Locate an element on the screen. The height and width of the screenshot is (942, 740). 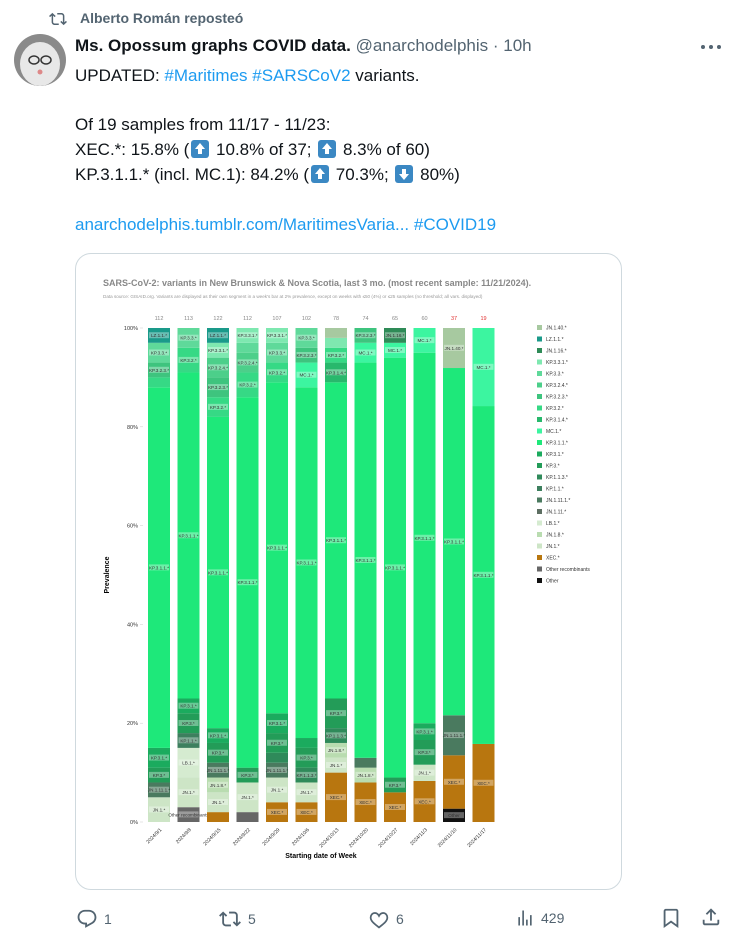
author-handle: @anarchodelphis is located at coordinates (422, 45).